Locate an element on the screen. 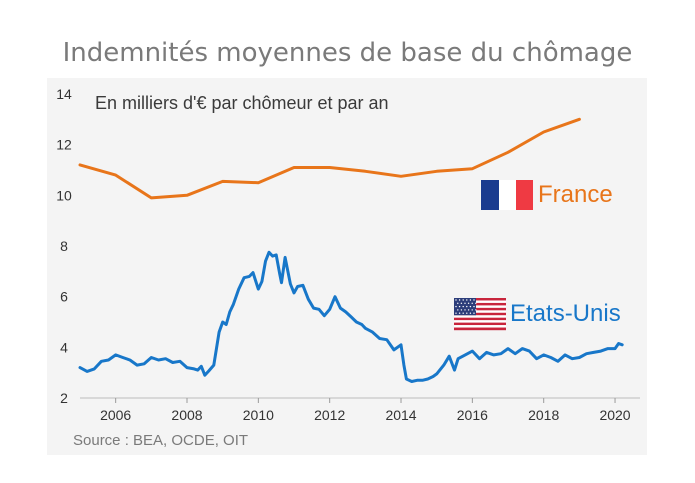 The width and height of the screenshot is (695, 483). series-line-france is located at coordinates (329, 158).